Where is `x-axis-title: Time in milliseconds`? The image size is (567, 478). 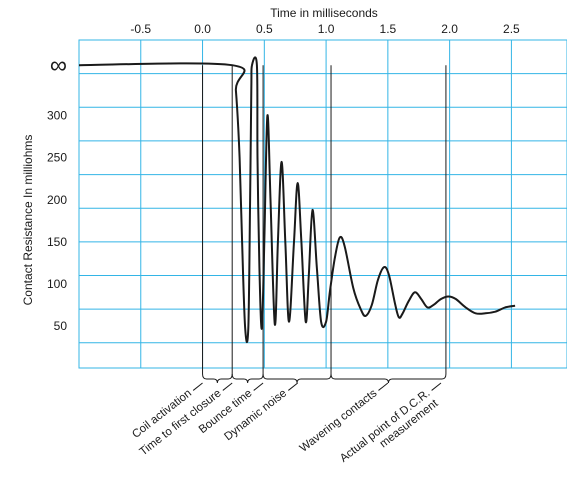
x-axis-title: Time in milliseconds is located at coordinates (324, 13).